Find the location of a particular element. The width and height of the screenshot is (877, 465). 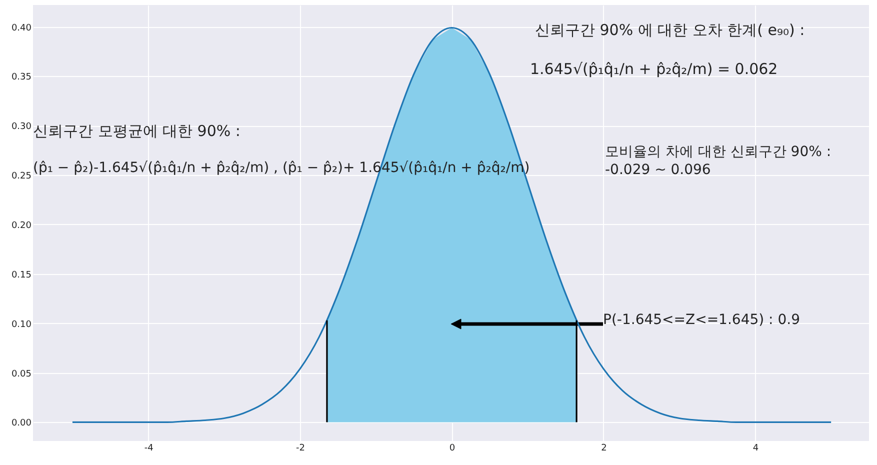

annotation: -0.029 ~ 0.096 is located at coordinates (658, 170).